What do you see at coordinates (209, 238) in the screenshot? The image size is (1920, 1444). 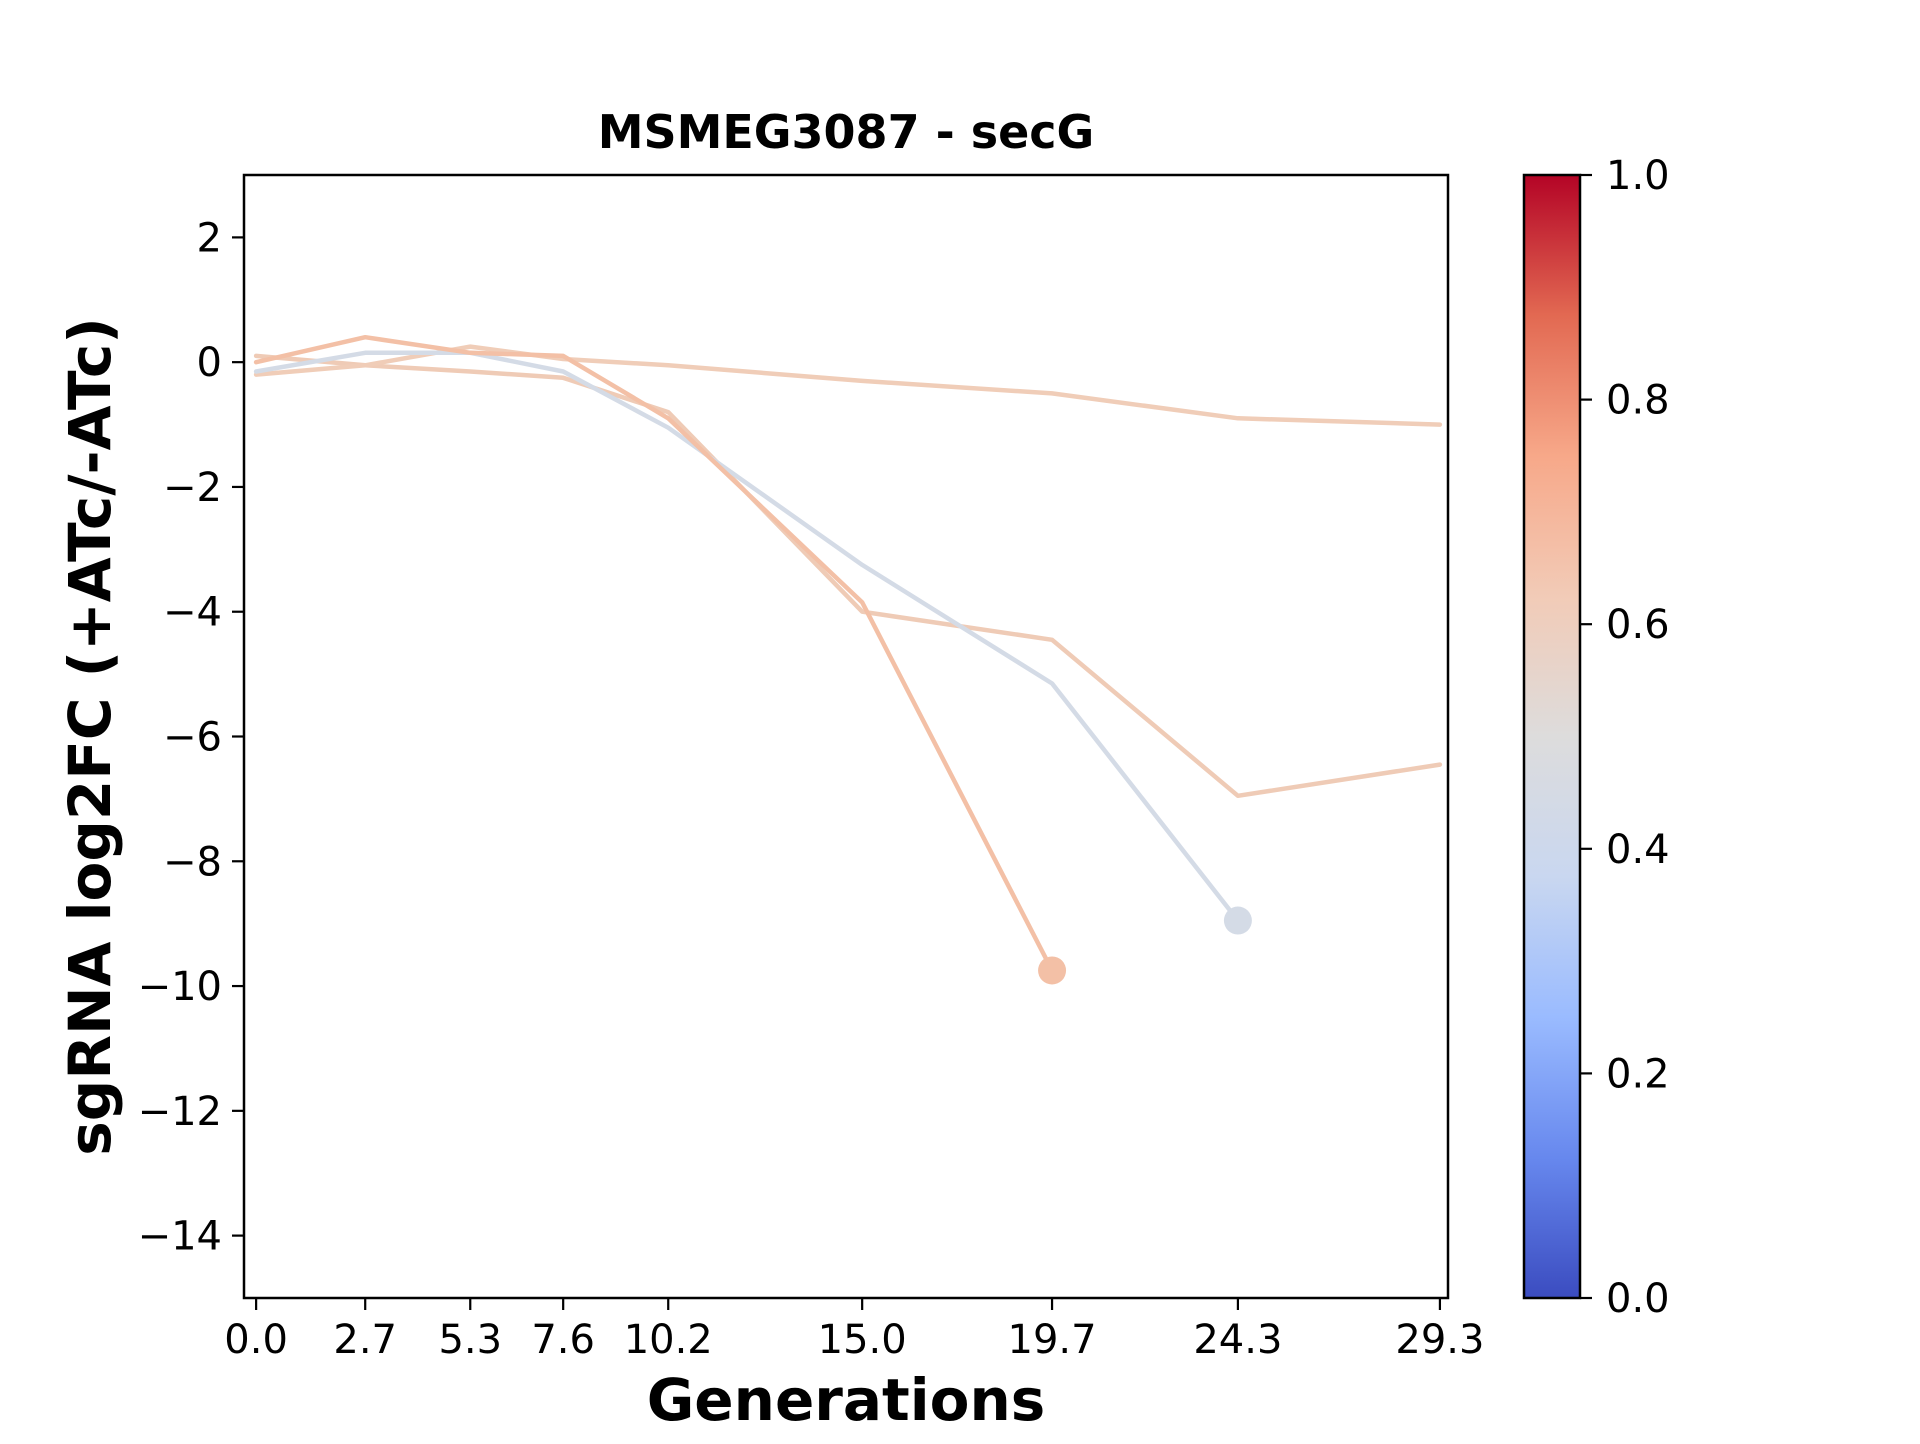 I see `y-tick-label: 2` at bounding box center [209, 238].